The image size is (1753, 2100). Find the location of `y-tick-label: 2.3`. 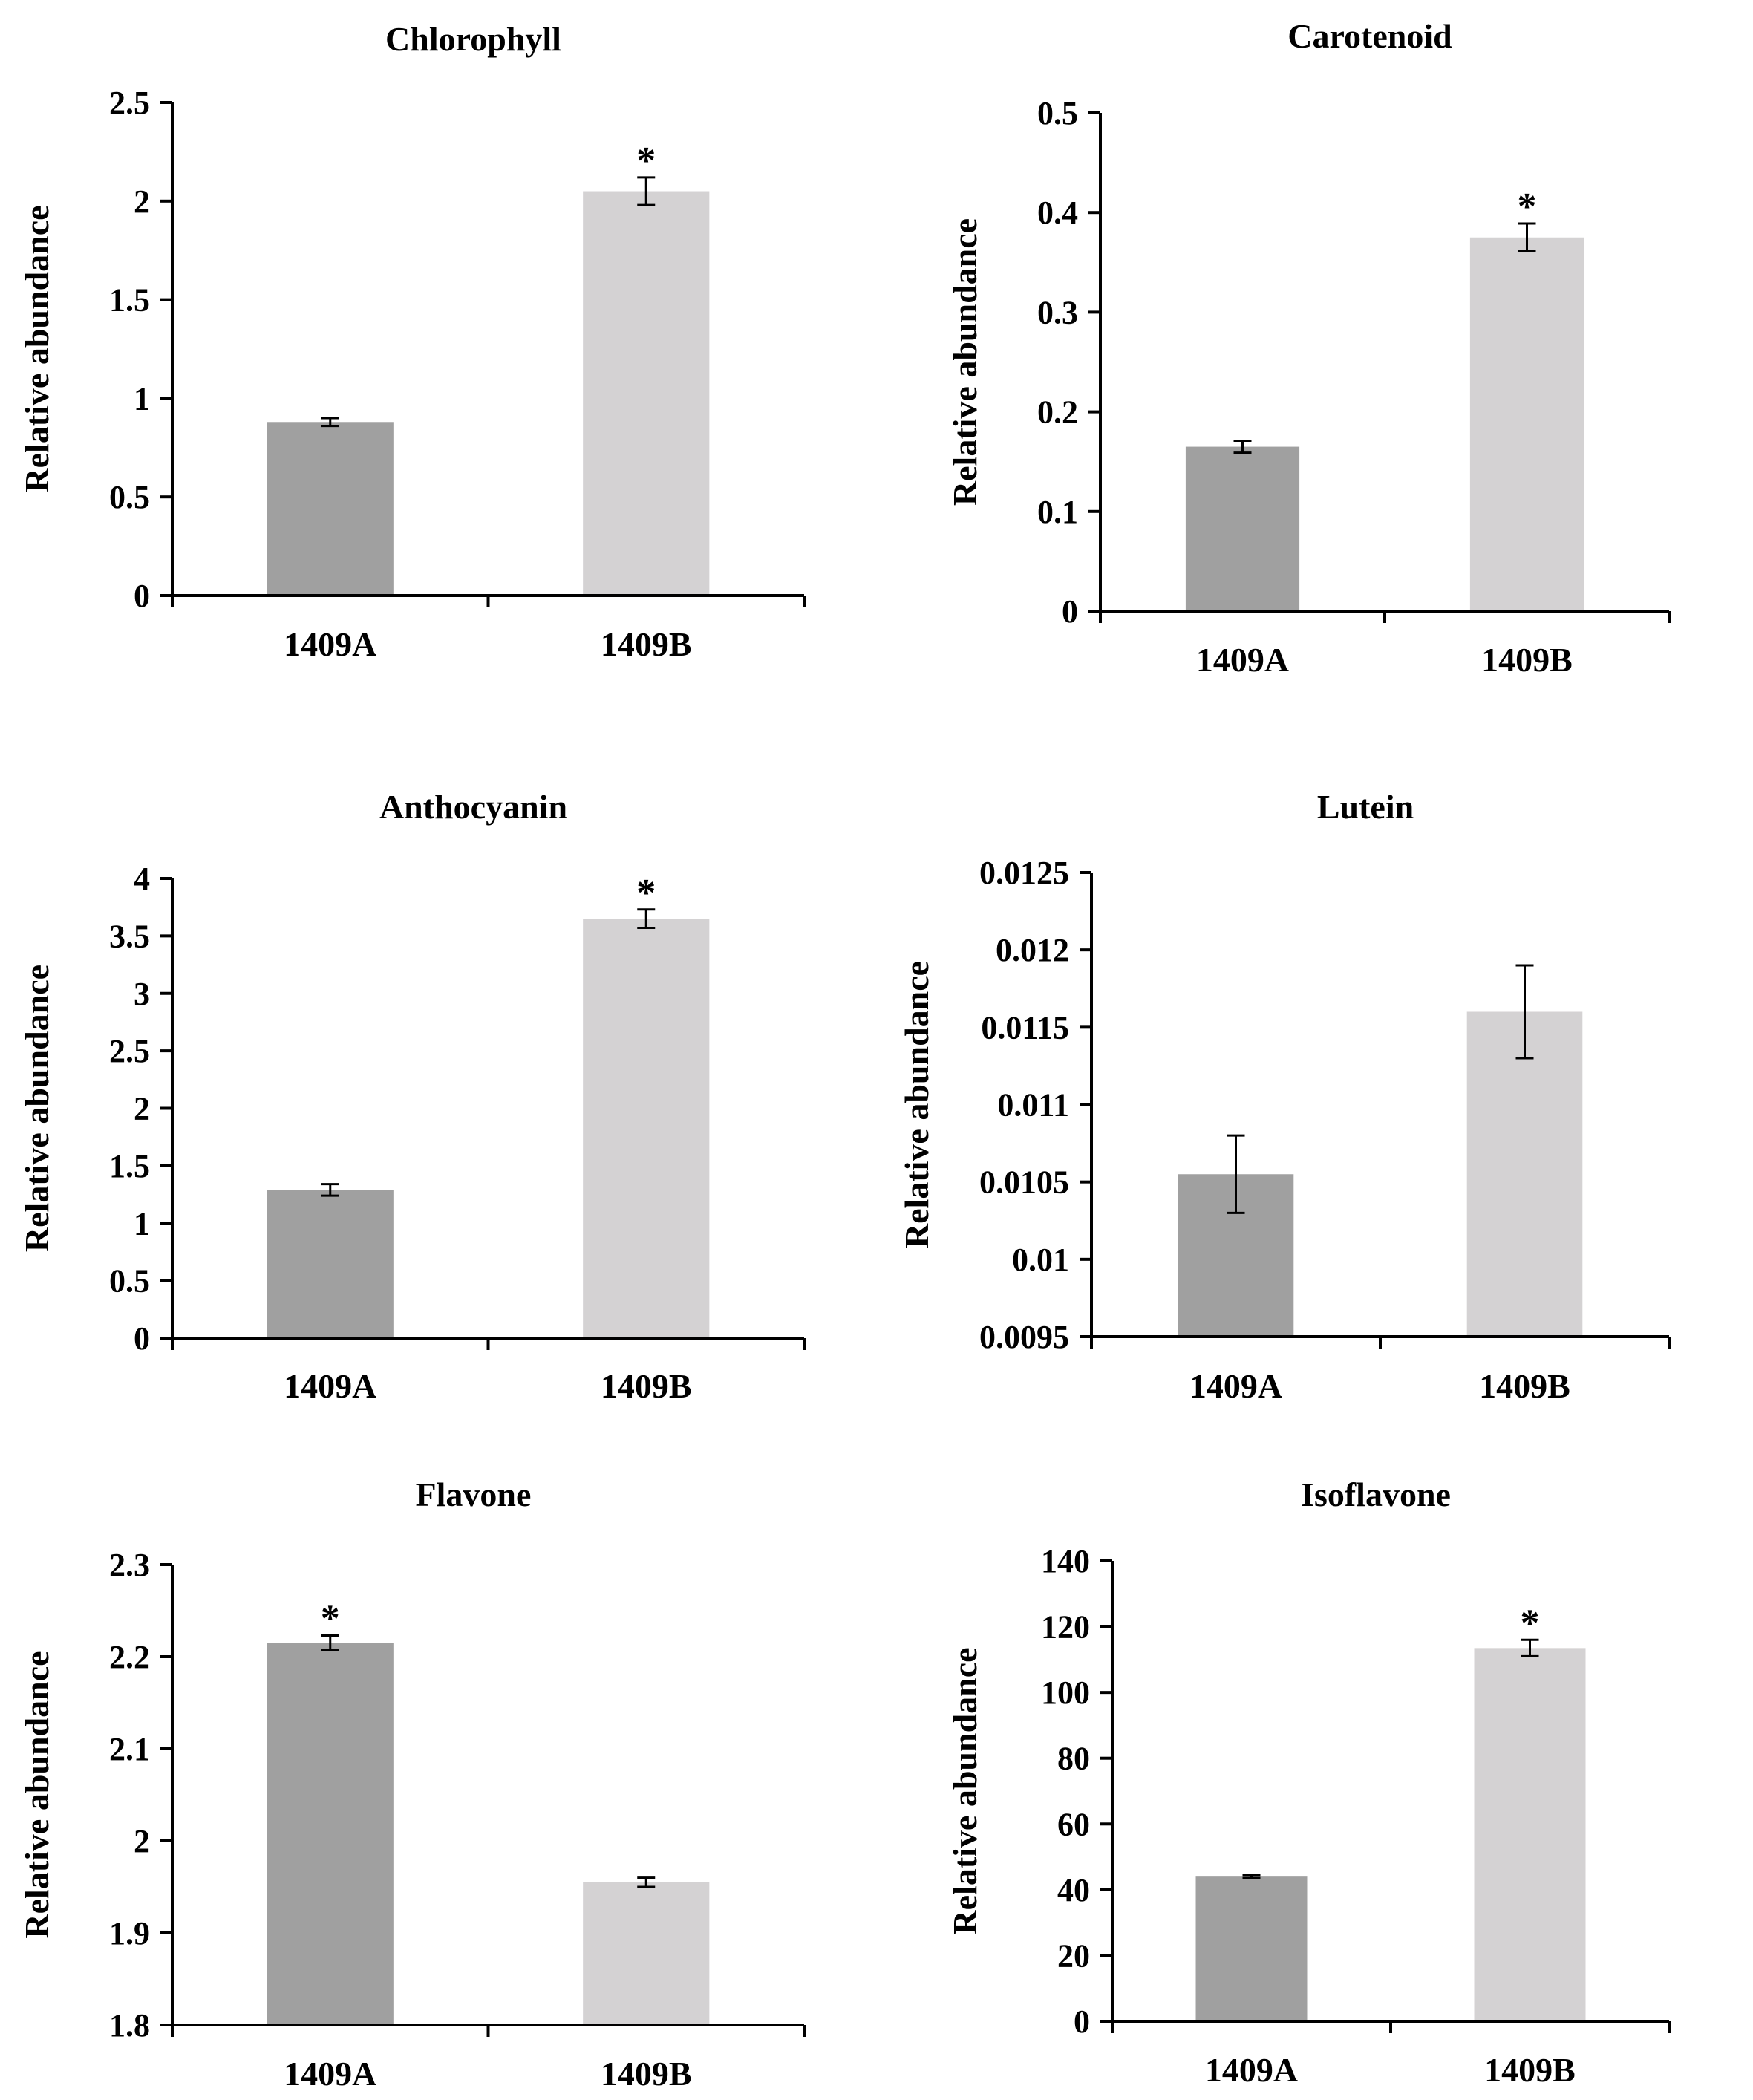

y-tick-label: 2.3 is located at coordinates (129, 1565).